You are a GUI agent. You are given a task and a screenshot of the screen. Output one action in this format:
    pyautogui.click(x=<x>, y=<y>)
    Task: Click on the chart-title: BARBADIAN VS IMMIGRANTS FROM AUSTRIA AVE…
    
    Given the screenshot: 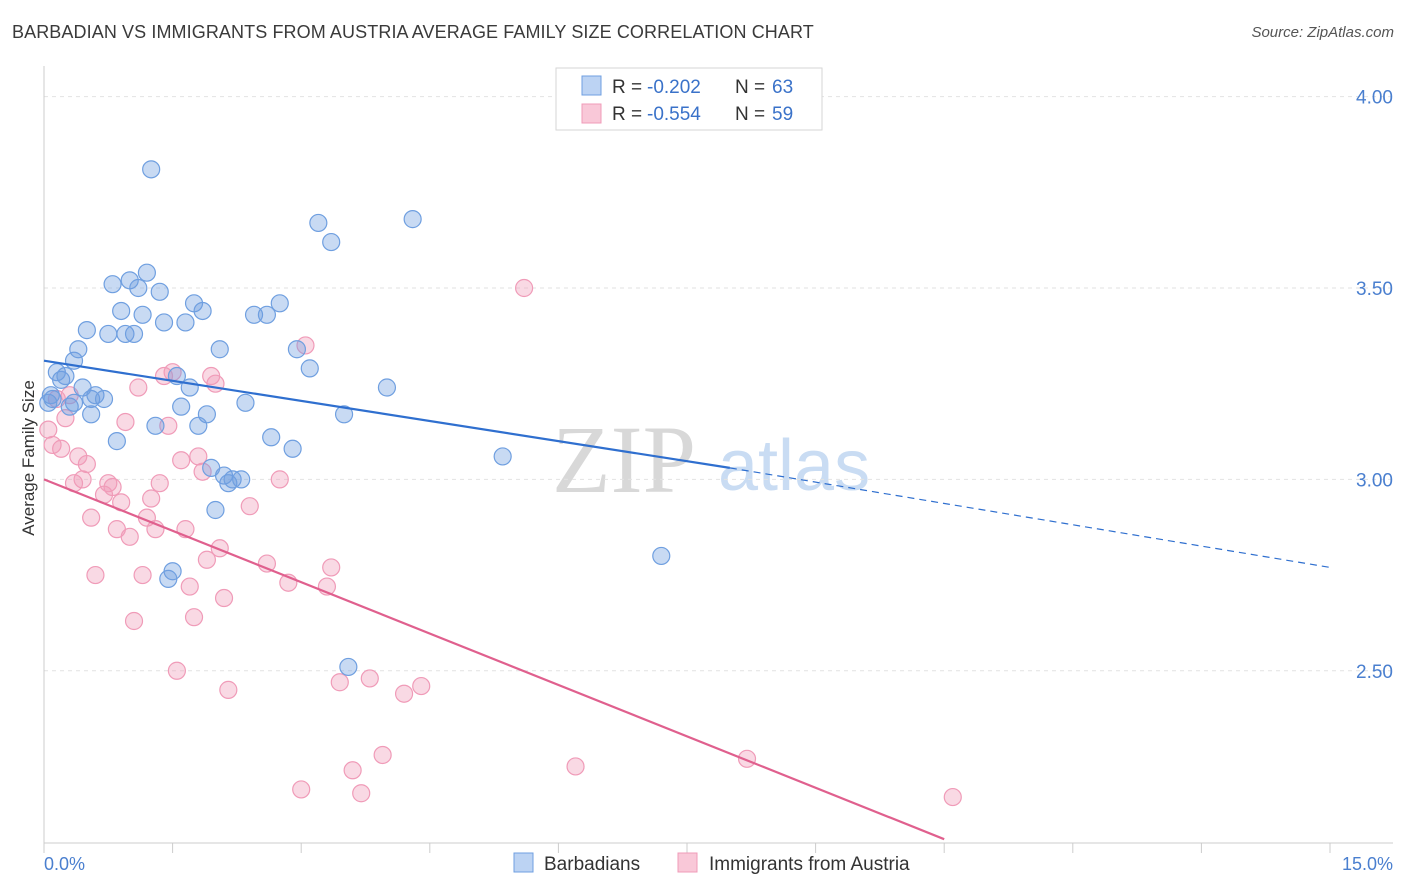 What is the action you would take?
    pyautogui.click(x=413, y=32)
    